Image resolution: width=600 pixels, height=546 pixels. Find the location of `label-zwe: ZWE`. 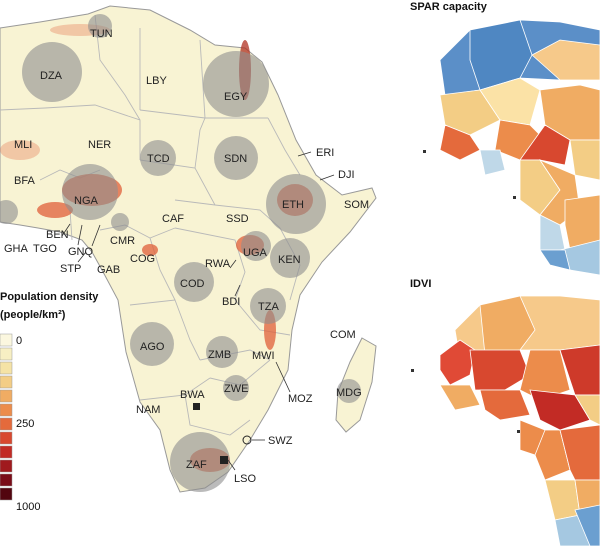

label-zwe: ZWE is located at coordinates (236, 389).